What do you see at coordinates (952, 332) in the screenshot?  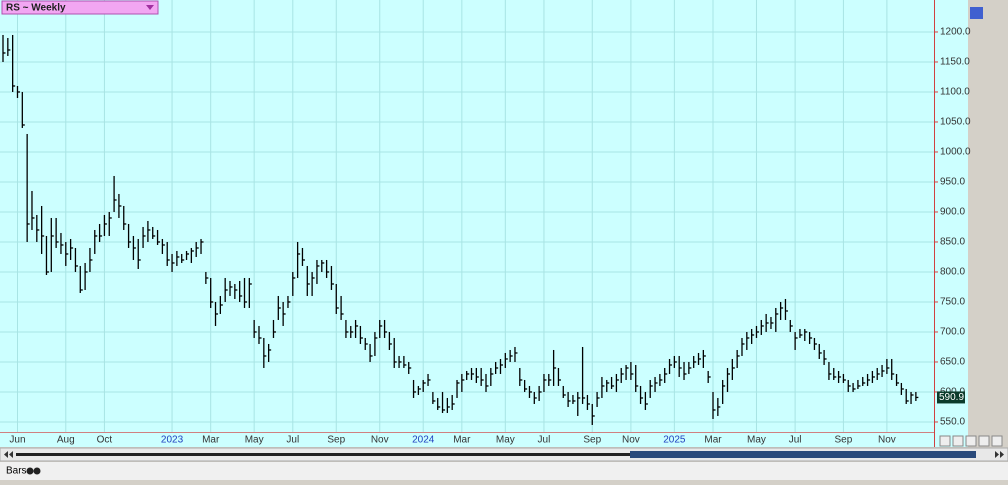 I see `y-tick-label: 700.0` at bounding box center [952, 332].